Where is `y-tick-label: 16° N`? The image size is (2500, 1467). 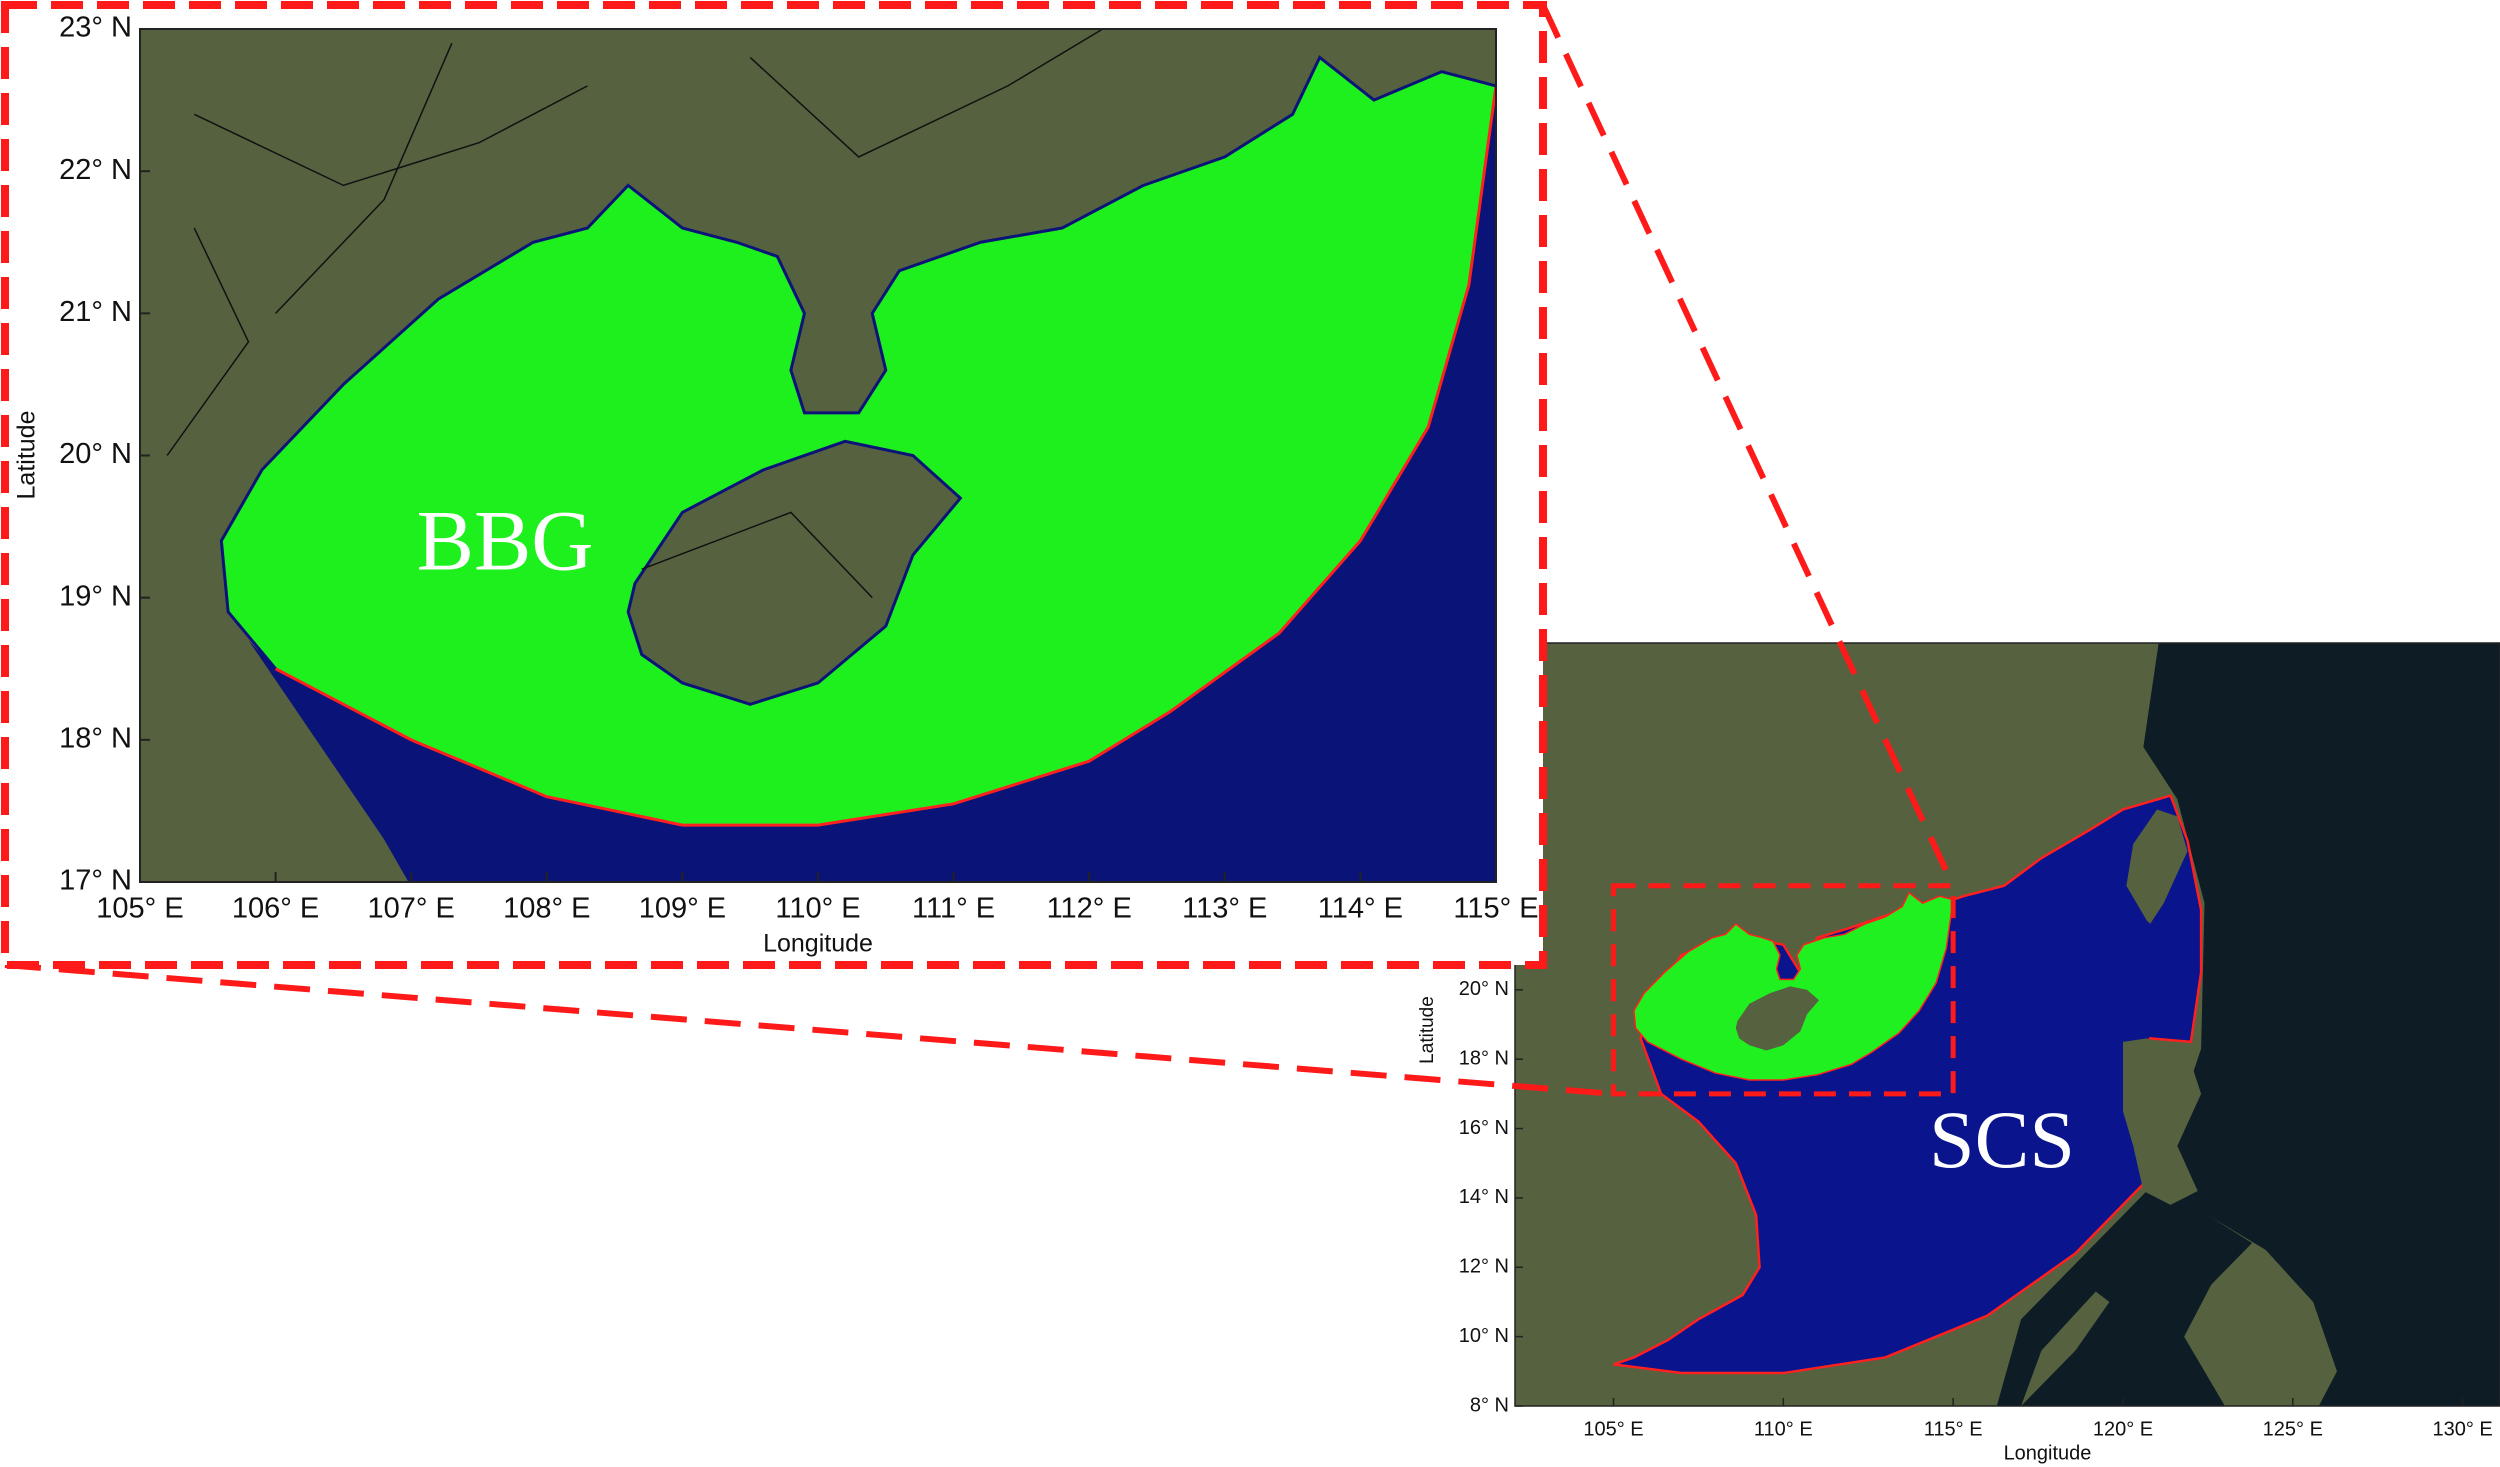 y-tick-label: 16° N is located at coordinates (1484, 1128).